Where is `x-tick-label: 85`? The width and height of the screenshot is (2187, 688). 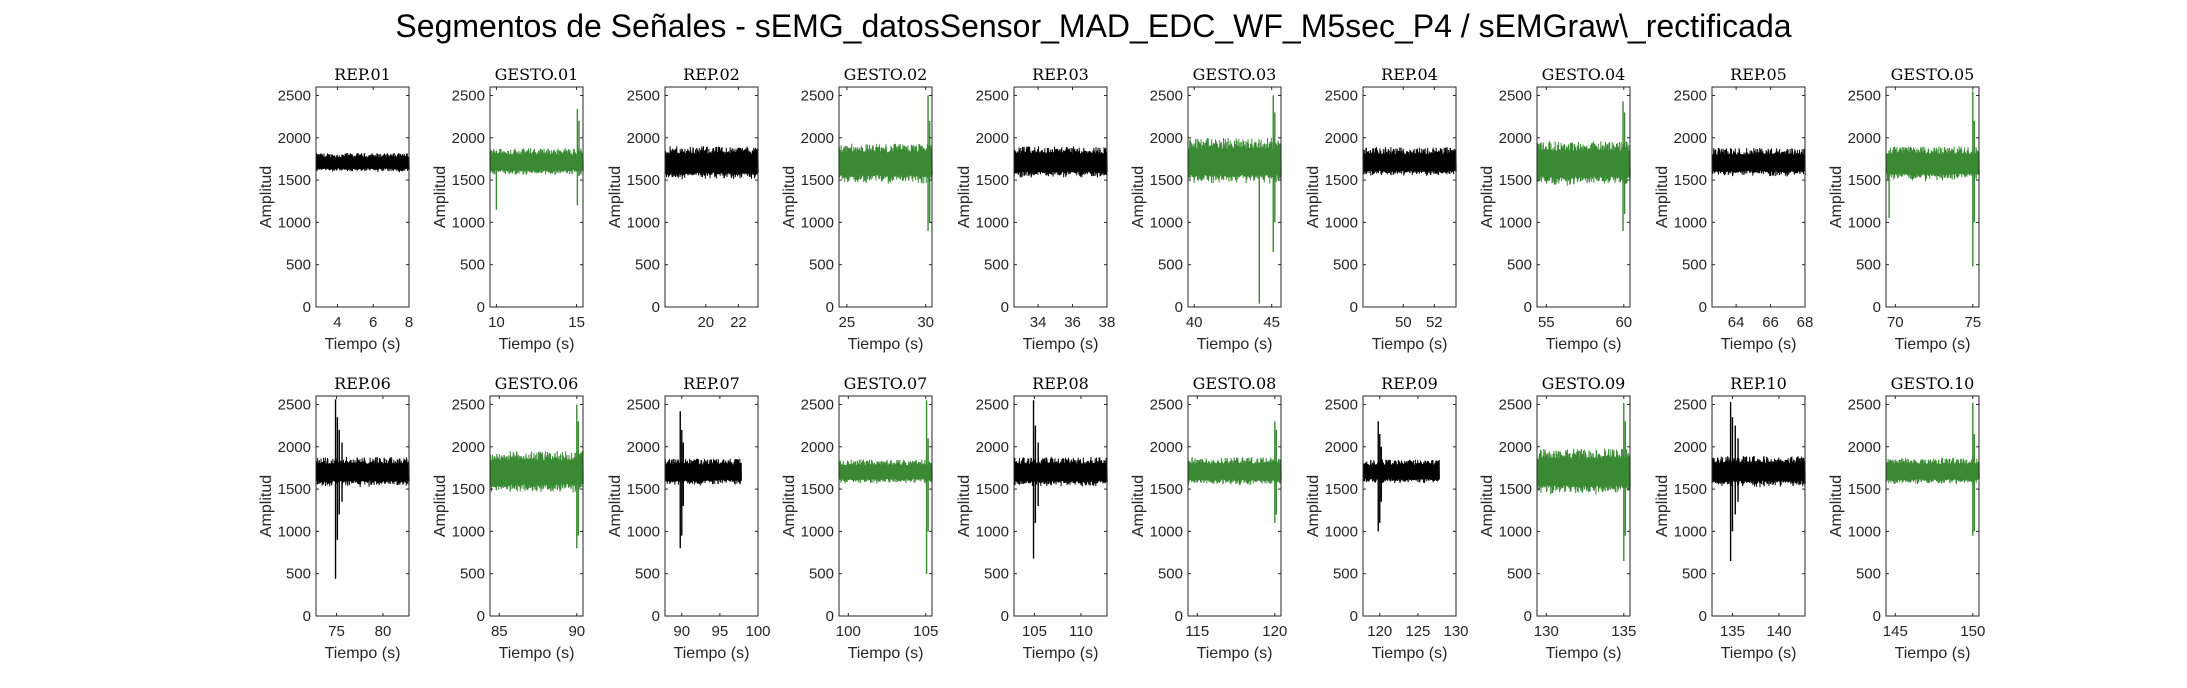 x-tick-label: 85 is located at coordinates (499, 631).